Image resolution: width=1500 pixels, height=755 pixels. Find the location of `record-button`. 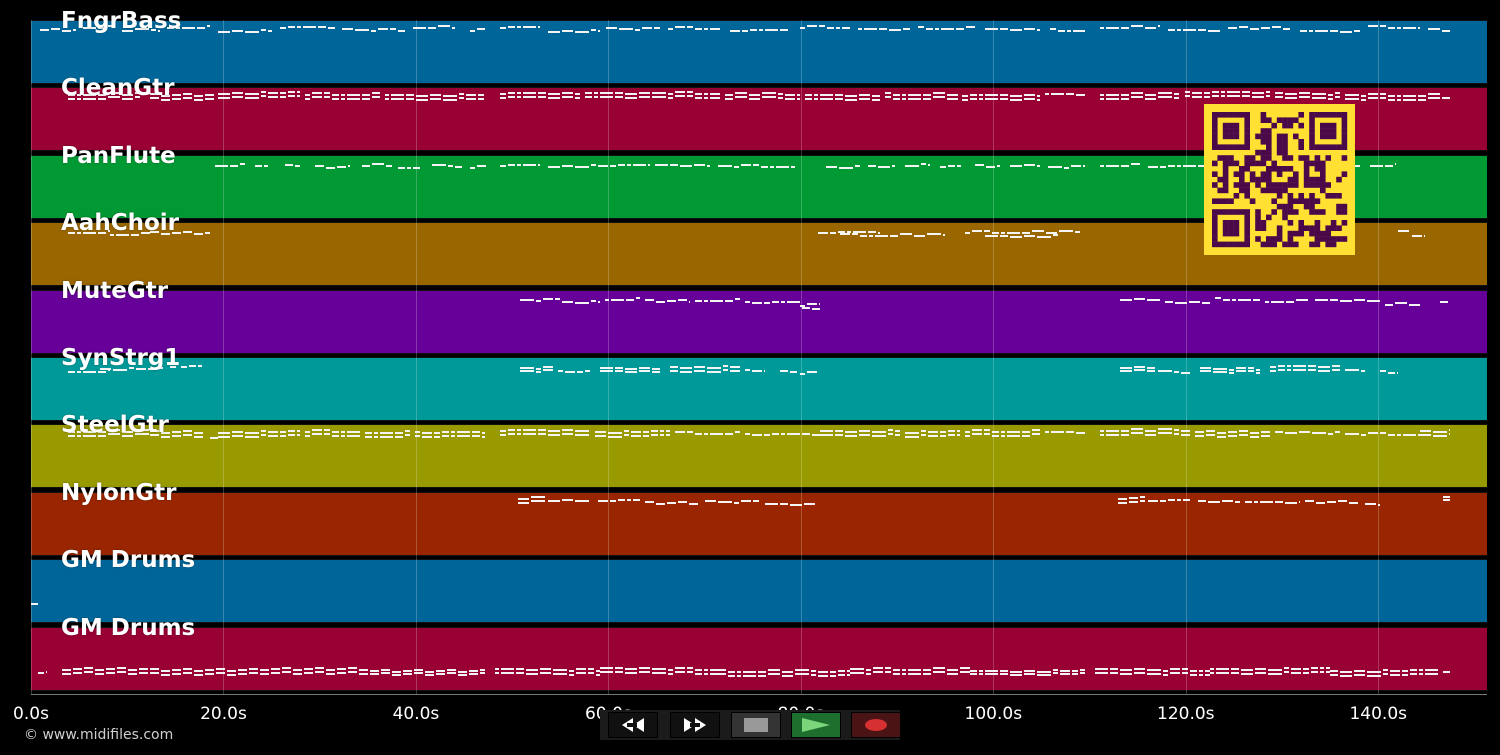

record-button is located at coordinates (876, 725).